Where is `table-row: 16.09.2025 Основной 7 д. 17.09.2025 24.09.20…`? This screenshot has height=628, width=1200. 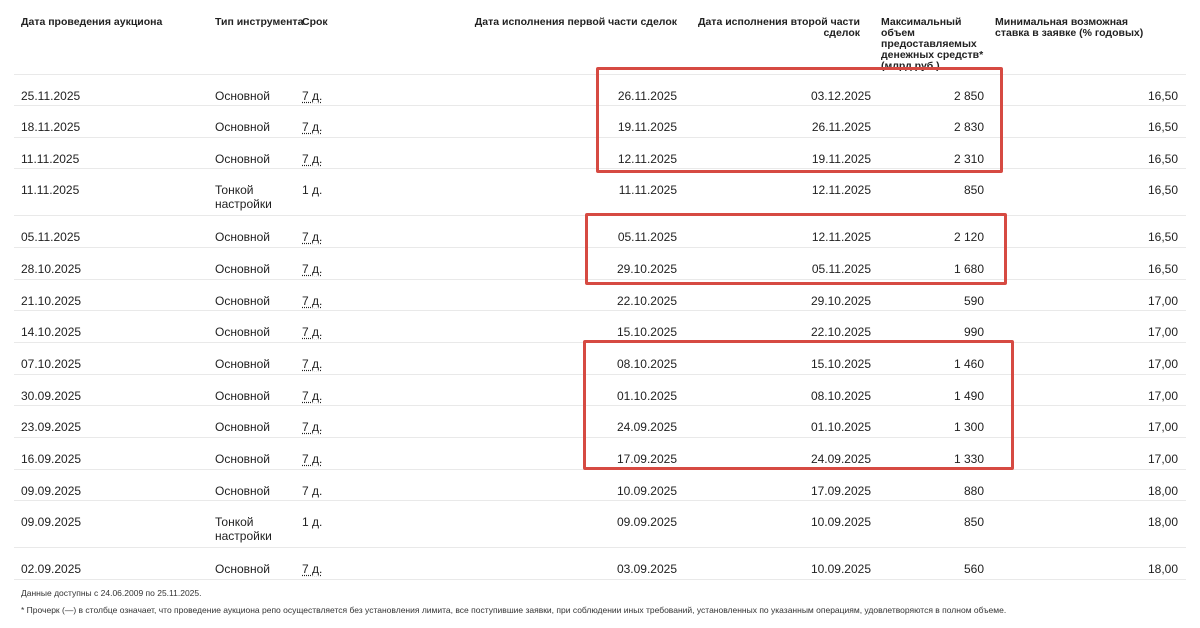 table-row: 16.09.2025 Основной 7 д. 17.09.2025 24.09.20… is located at coordinates (600, 453).